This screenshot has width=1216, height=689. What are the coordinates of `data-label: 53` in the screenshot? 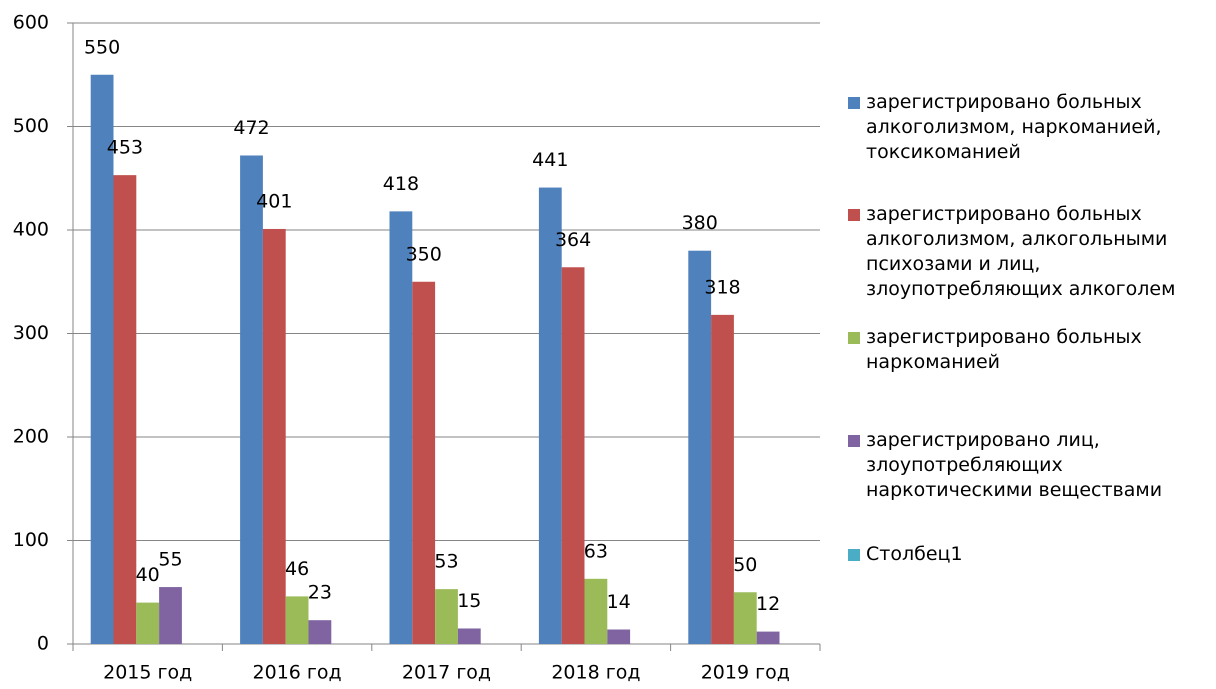 It's located at (446, 562).